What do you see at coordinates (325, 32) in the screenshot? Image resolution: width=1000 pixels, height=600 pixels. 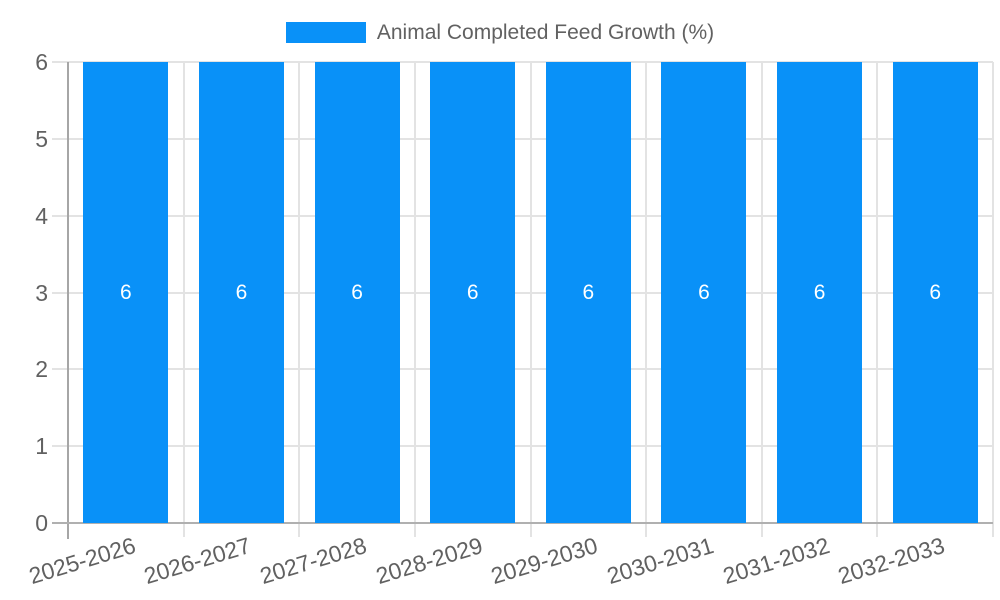 I see `legend-swatch` at bounding box center [325, 32].